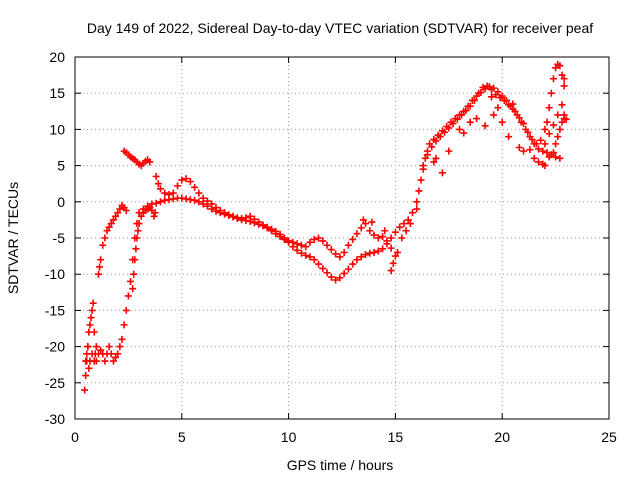  I want to click on x-axis-label: GPS time / hours, so click(340, 465).